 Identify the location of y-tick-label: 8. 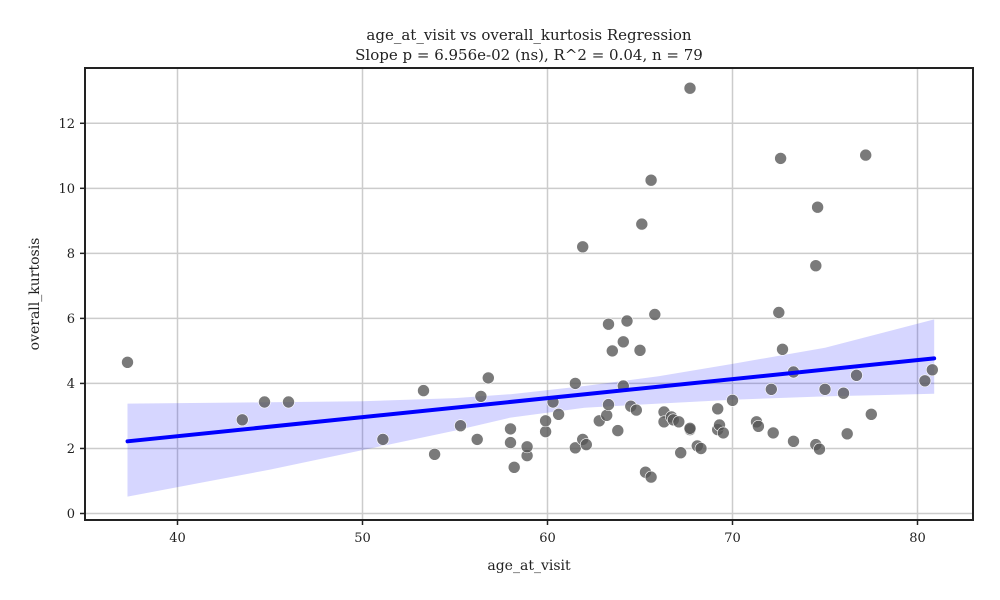
(71, 254).